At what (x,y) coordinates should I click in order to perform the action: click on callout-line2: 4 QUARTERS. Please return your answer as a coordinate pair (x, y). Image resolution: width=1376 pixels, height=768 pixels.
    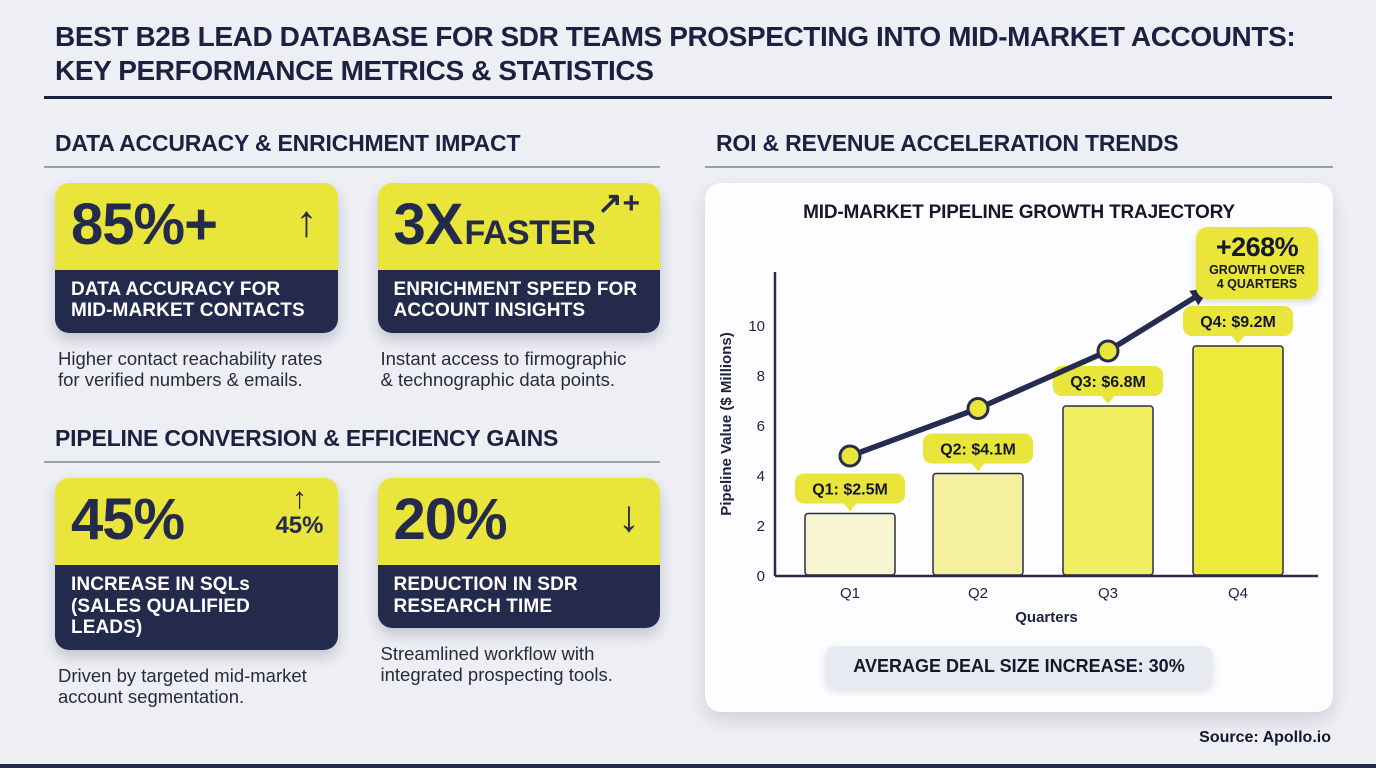
    Looking at the image, I should click on (1257, 284).